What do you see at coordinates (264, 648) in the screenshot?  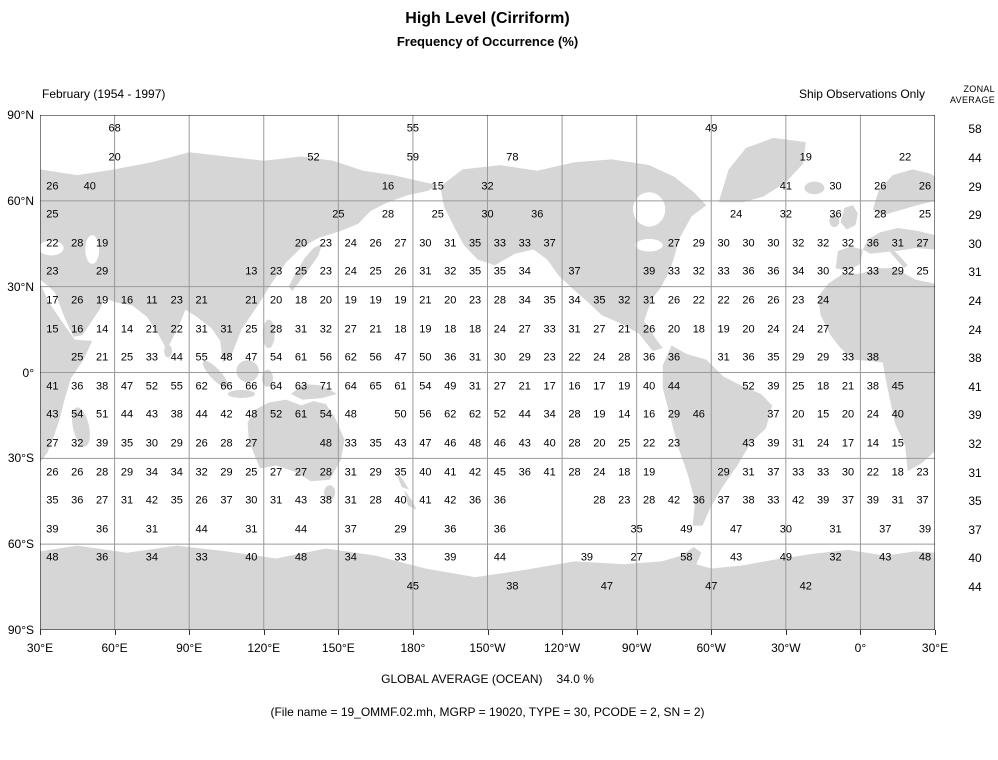 I see `lon-axis-label: 120°E` at bounding box center [264, 648].